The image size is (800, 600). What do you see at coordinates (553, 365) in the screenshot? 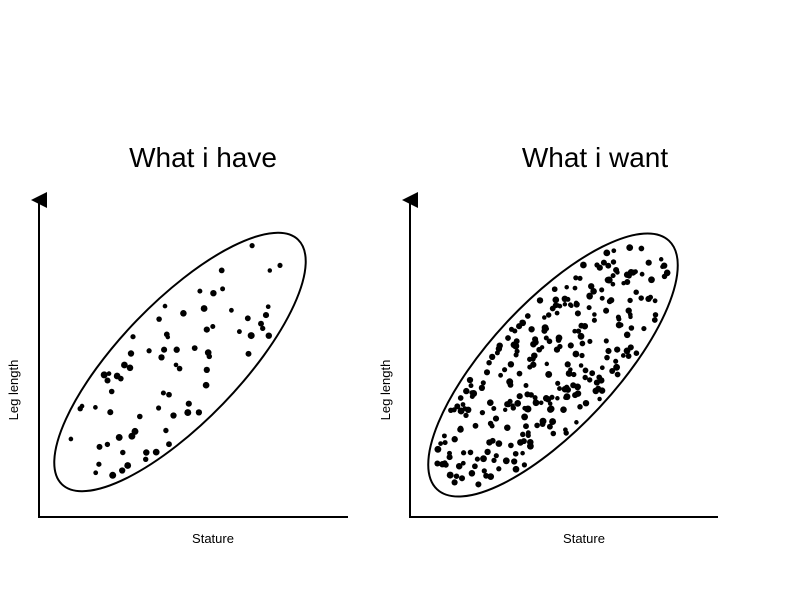
I see `distribution-ellipse` at bounding box center [553, 365].